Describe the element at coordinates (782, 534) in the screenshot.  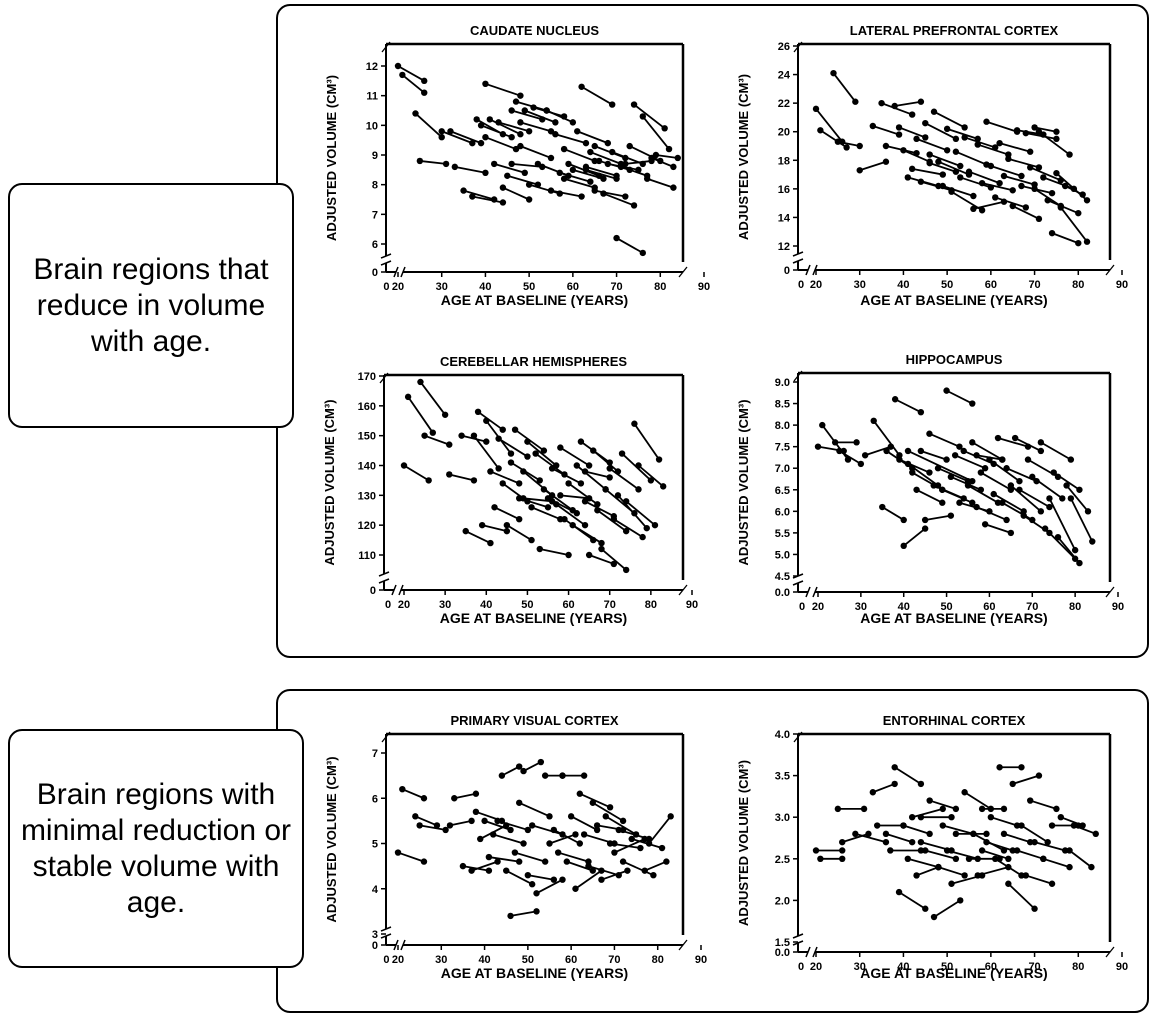
I see `y-tick-label: 5.5` at that location.